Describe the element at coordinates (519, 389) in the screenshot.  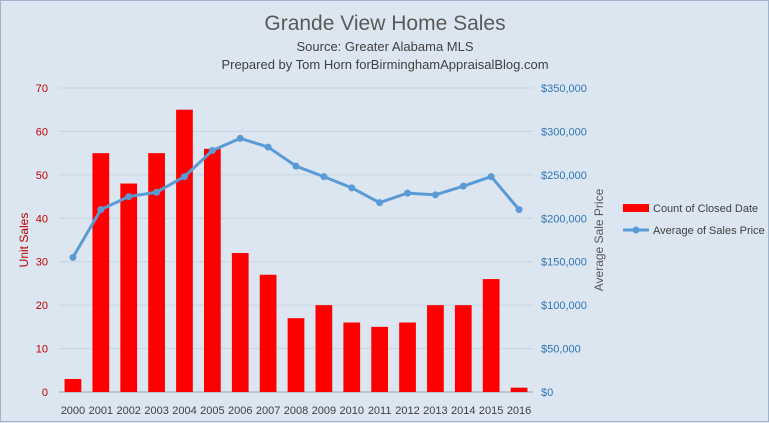
I see `bar-2016` at that location.